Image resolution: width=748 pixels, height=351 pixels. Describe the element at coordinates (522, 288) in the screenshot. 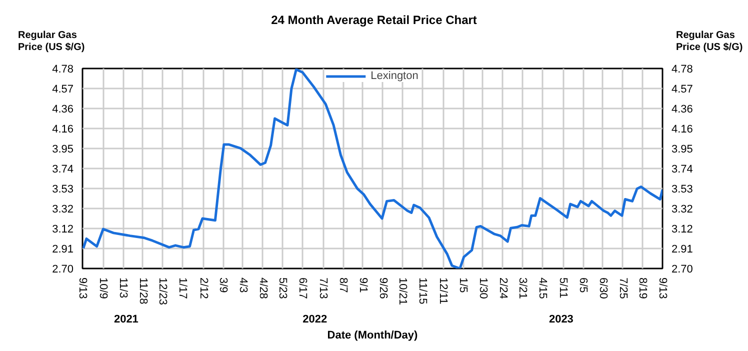

I see `x-tick-label: 3/21` at that location.